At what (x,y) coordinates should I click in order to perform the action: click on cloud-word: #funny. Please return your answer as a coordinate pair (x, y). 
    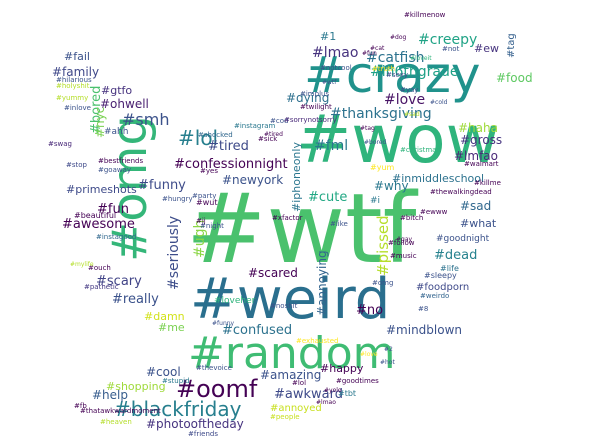
    Looking at the image, I should click on (162, 185).